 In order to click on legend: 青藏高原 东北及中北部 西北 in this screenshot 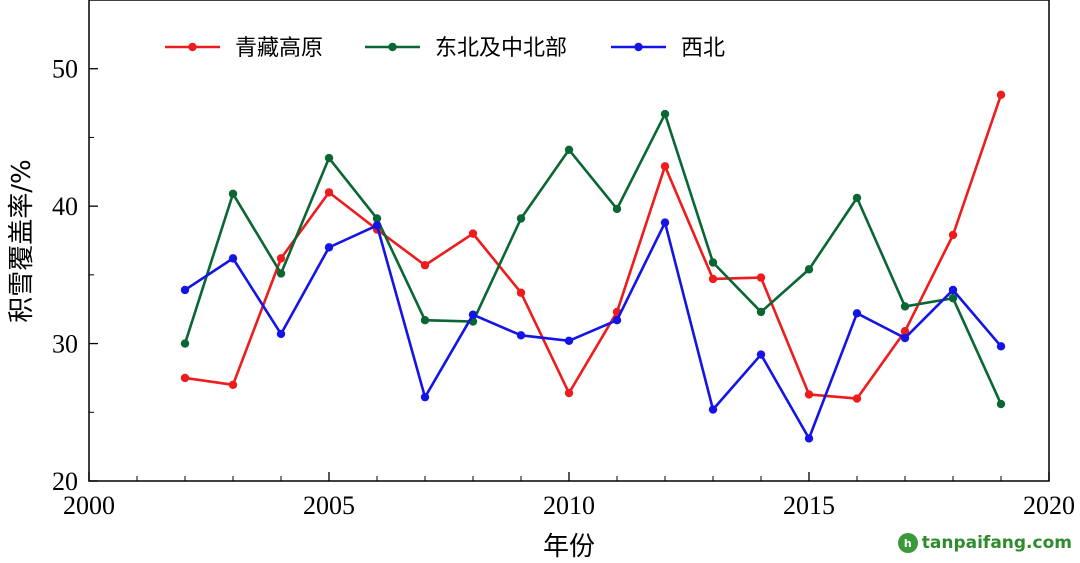, I will do `click(445, 48)`.